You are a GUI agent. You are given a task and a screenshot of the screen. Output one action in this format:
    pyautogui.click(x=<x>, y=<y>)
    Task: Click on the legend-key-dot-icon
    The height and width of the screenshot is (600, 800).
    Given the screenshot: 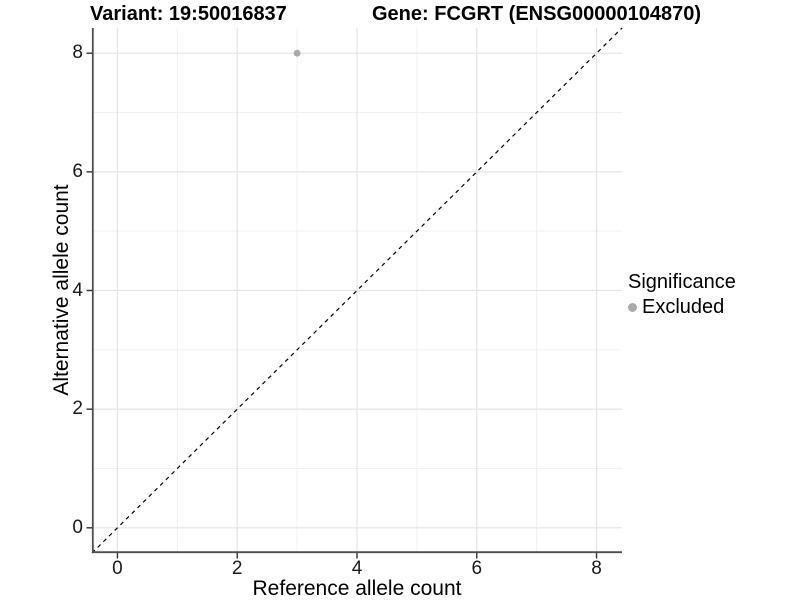 What is the action you would take?
    pyautogui.click(x=632, y=307)
    